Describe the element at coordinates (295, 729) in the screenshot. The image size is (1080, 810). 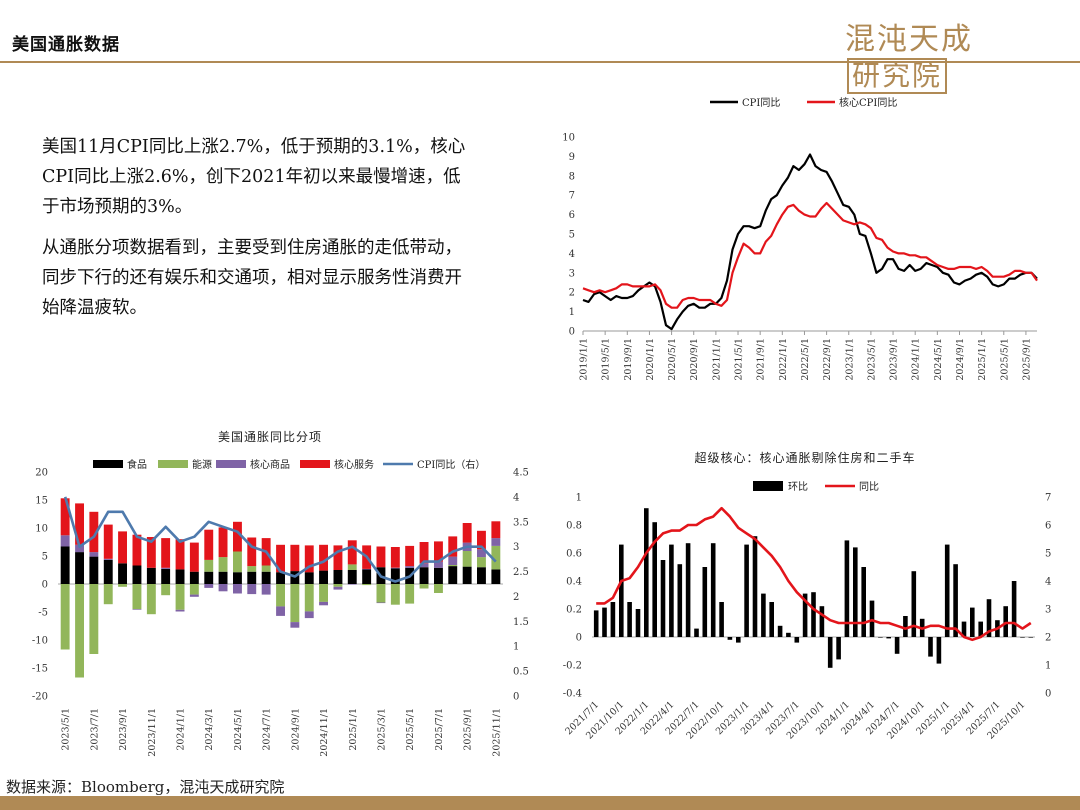
I see `x-tick-label: 2024/9/1` at that location.